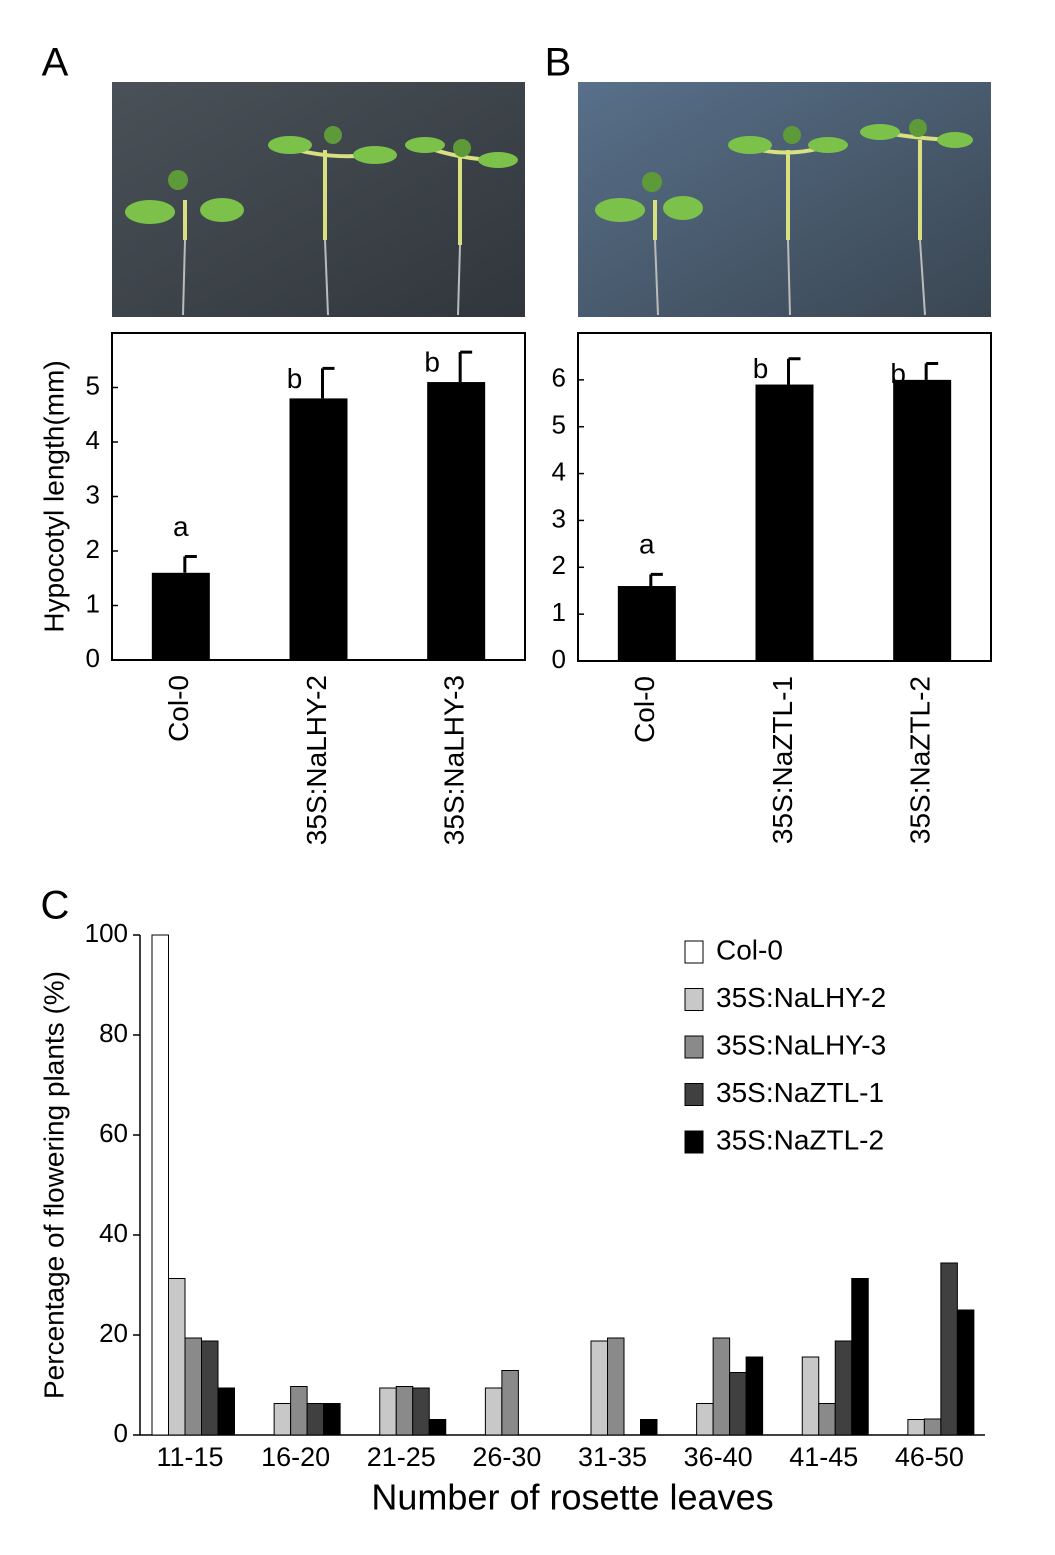  Describe the element at coordinates (800, 1139) in the screenshot. I see `legend-label: 35S:NaZTL-2` at that location.